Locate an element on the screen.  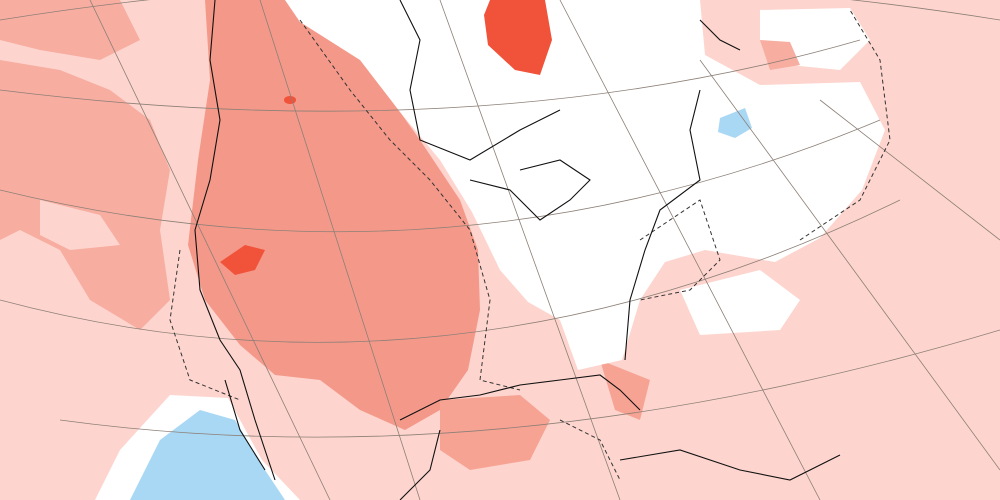
meridian is located at coordinates (909, 170).